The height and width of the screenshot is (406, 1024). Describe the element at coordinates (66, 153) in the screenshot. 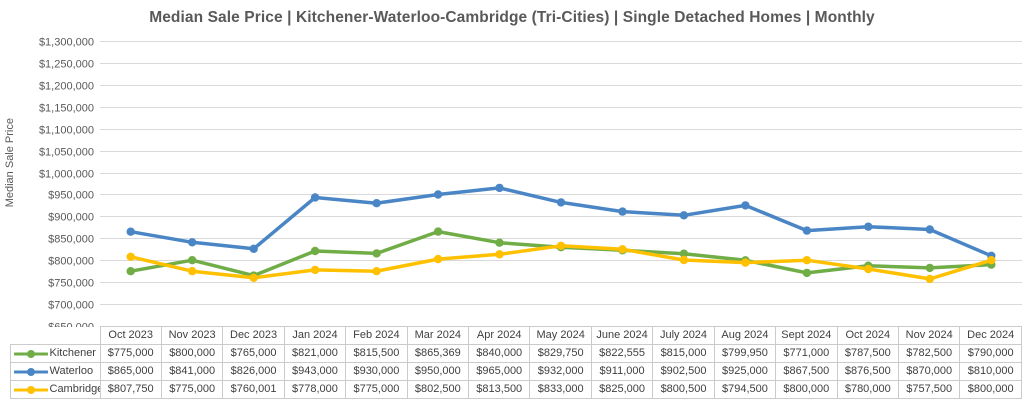

I see `y-axis-tick-label: $1,050,000` at that location.